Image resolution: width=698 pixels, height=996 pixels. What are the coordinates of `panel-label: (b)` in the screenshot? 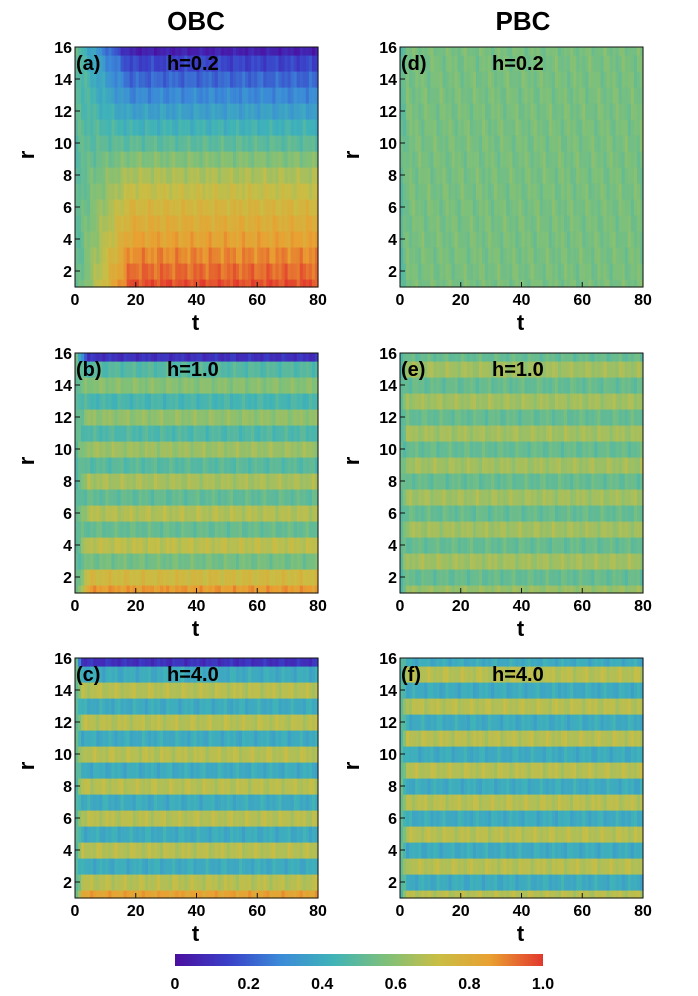 It's located at (89, 370).